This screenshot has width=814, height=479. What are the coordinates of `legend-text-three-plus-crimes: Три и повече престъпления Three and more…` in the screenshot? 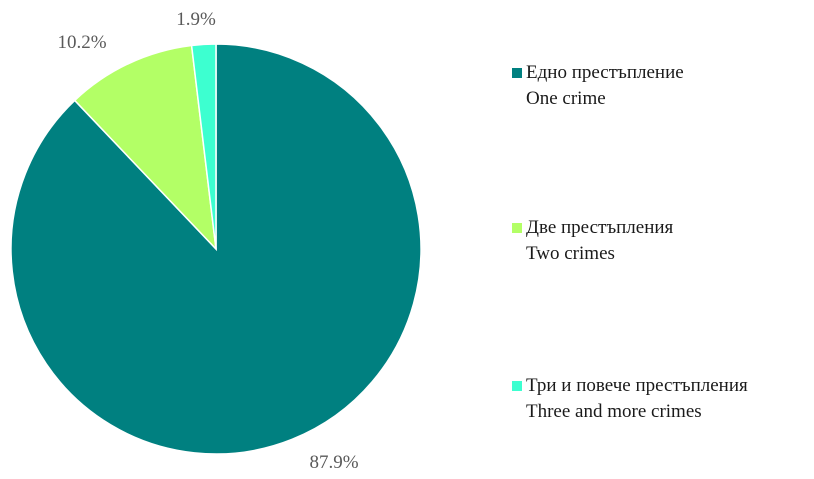 It's located at (637, 399).